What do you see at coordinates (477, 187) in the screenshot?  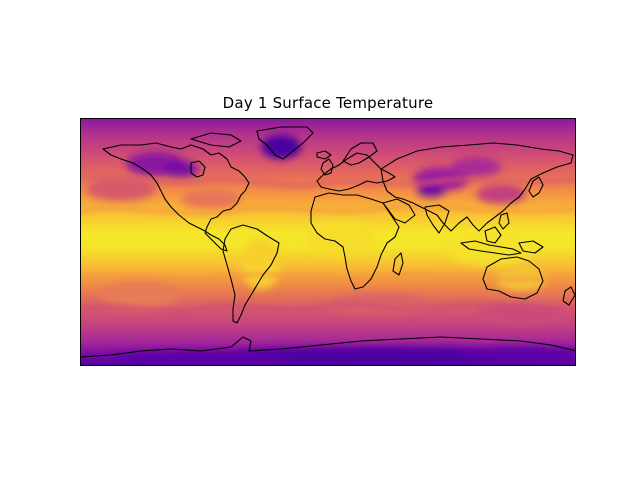 I see `coastline-asia` at bounding box center [477, 187].